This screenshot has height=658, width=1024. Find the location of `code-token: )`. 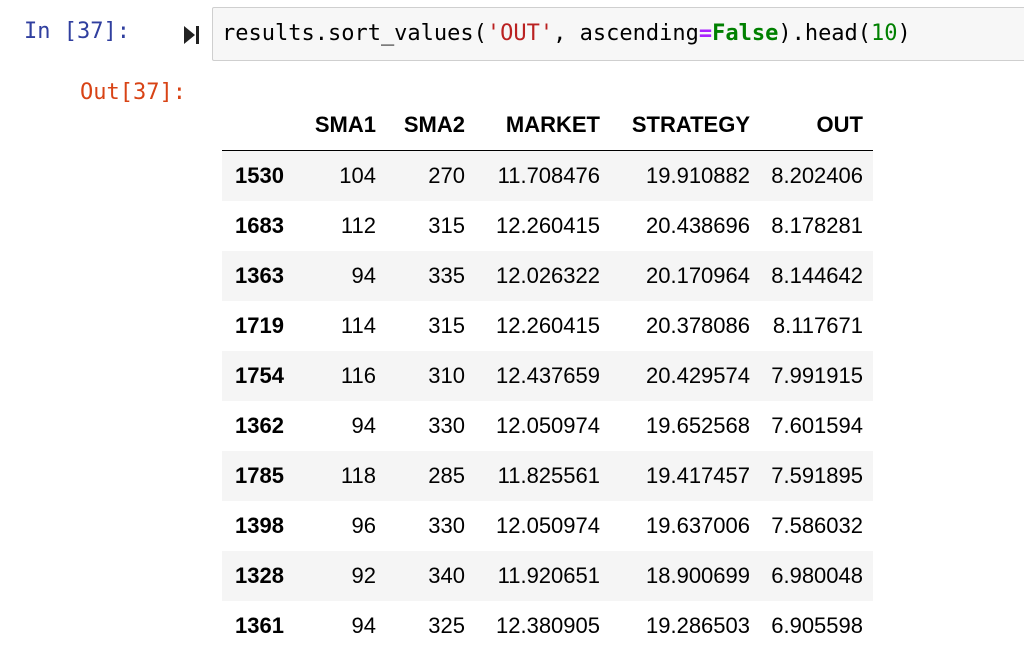

code-token: ) is located at coordinates (904, 33).